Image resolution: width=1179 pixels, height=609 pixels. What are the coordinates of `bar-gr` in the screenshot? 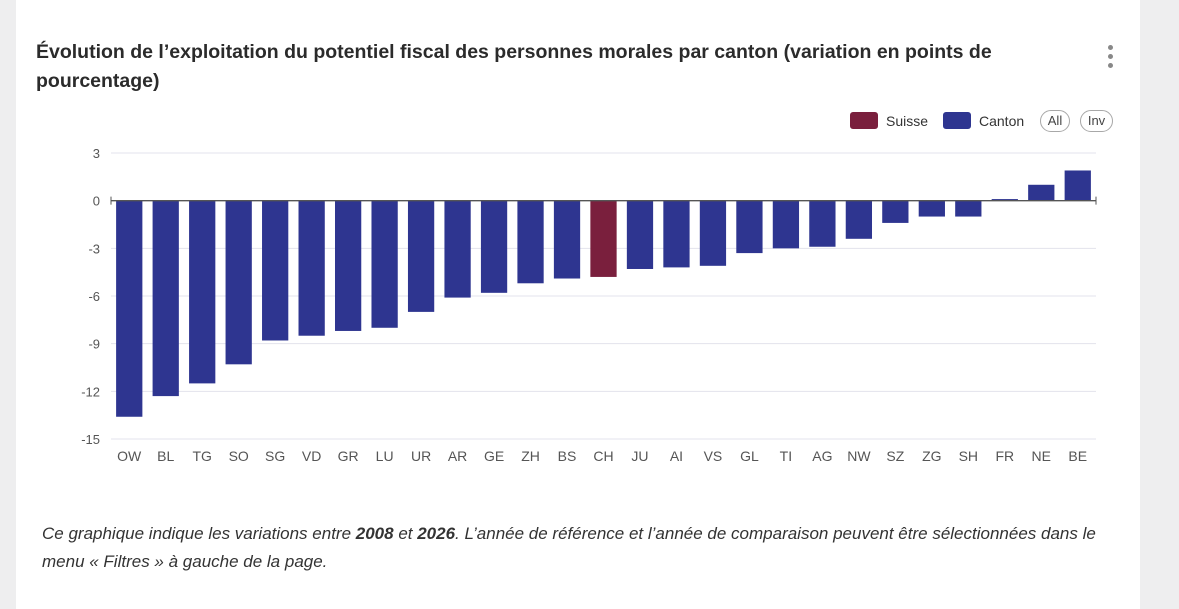 It's located at (348, 265).